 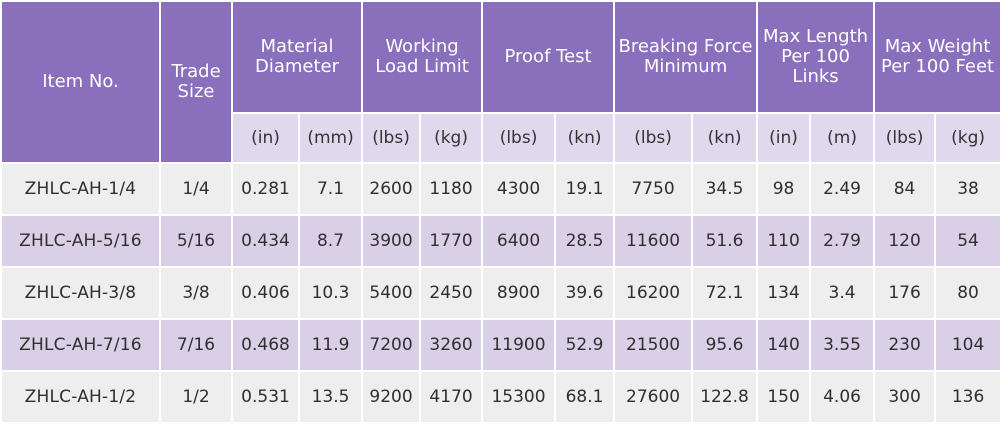 I want to click on cell-break-lbs: 16200, so click(x=653, y=293).